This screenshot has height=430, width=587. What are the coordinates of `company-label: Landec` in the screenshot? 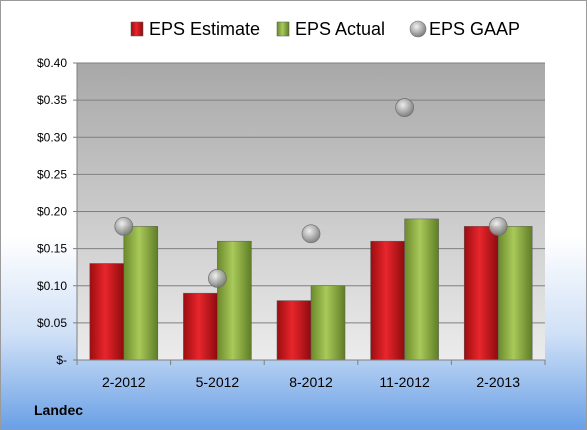 It's located at (59, 410).